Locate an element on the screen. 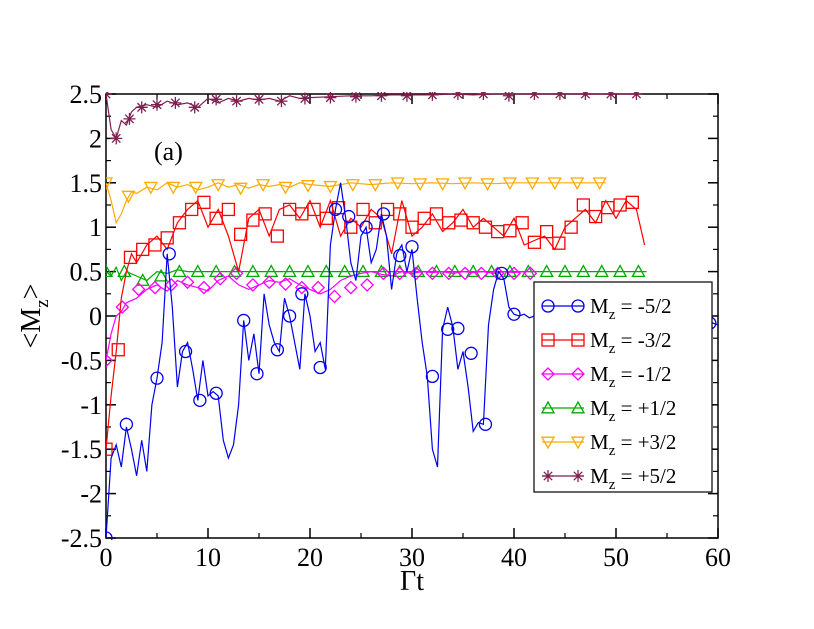 Image resolution: width=814 pixels, height=629 pixels. y-tick-label: -2.5 is located at coordinates (81, 538).